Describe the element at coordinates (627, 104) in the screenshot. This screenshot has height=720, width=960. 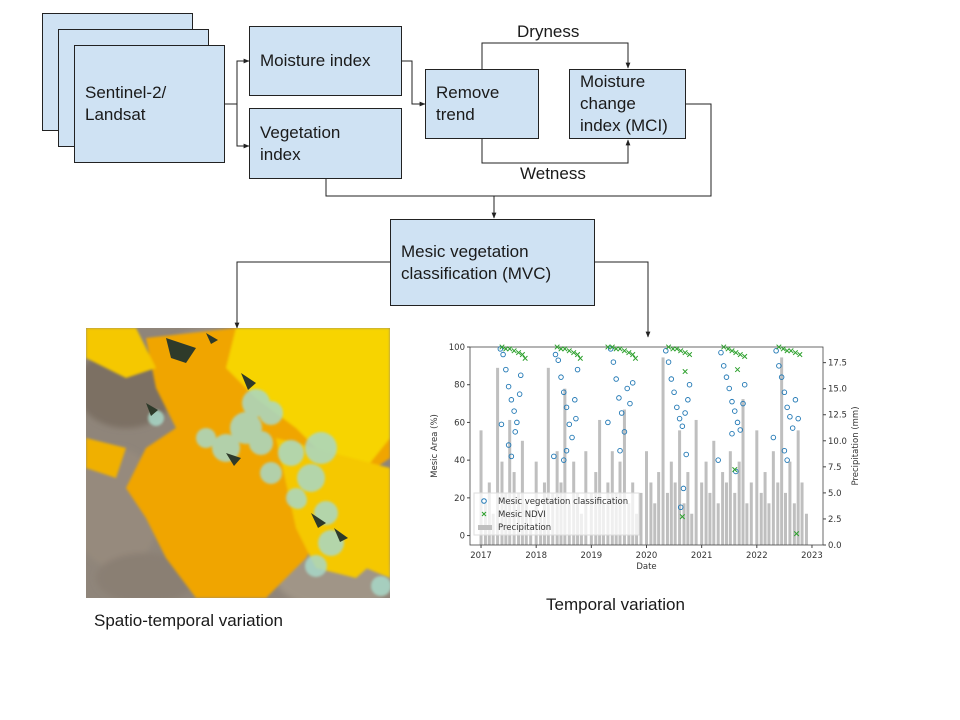
I see `mci-box: Moisture change index (MCI)` at that location.